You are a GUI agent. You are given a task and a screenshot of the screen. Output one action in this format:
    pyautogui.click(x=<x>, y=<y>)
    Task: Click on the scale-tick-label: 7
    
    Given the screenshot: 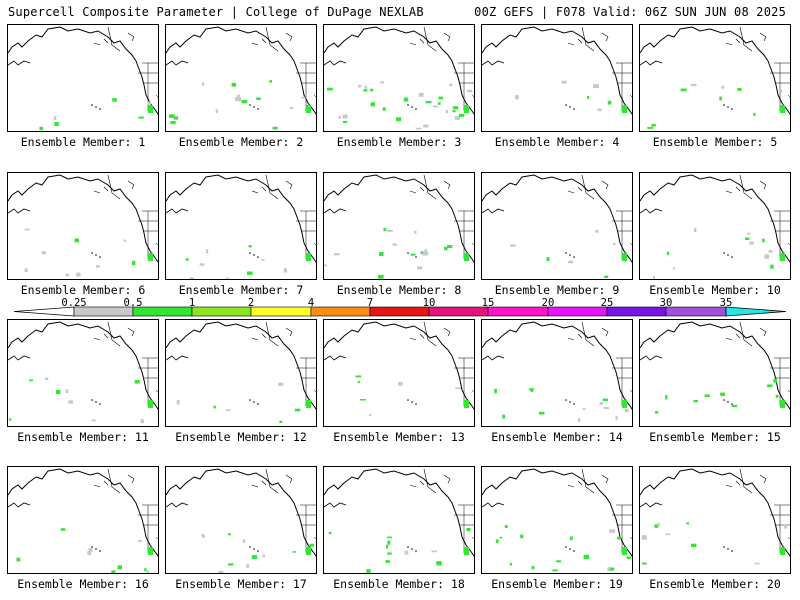 What is the action you would take?
    pyautogui.click(x=370, y=303)
    